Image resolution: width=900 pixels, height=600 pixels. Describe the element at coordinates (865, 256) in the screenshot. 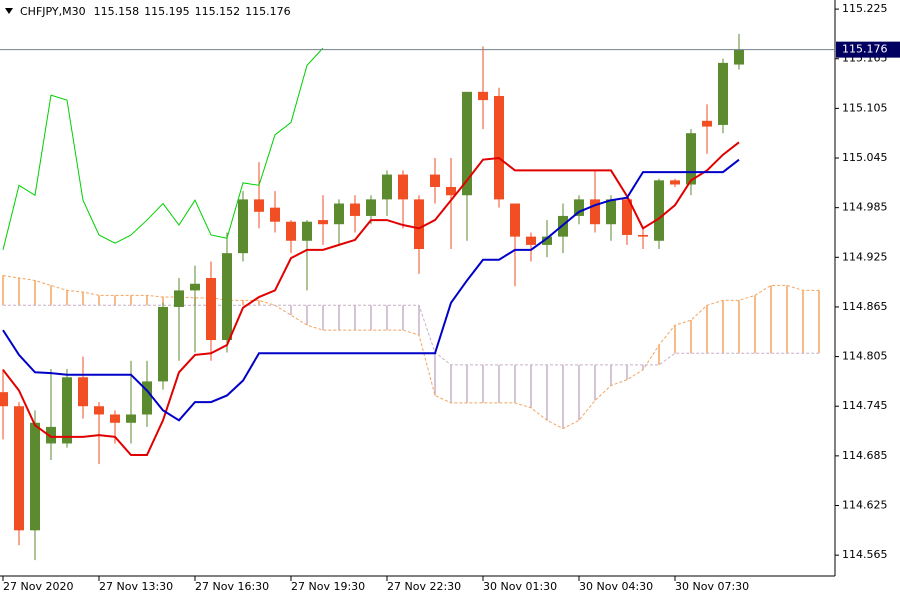

I see `y-tick-label: 114.925` at that location.